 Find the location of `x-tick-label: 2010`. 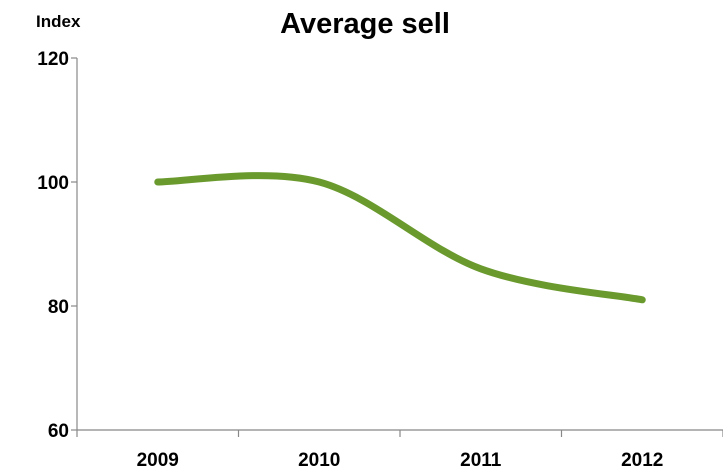

x-tick-label: 2010 is located at coordinates (319, 460).